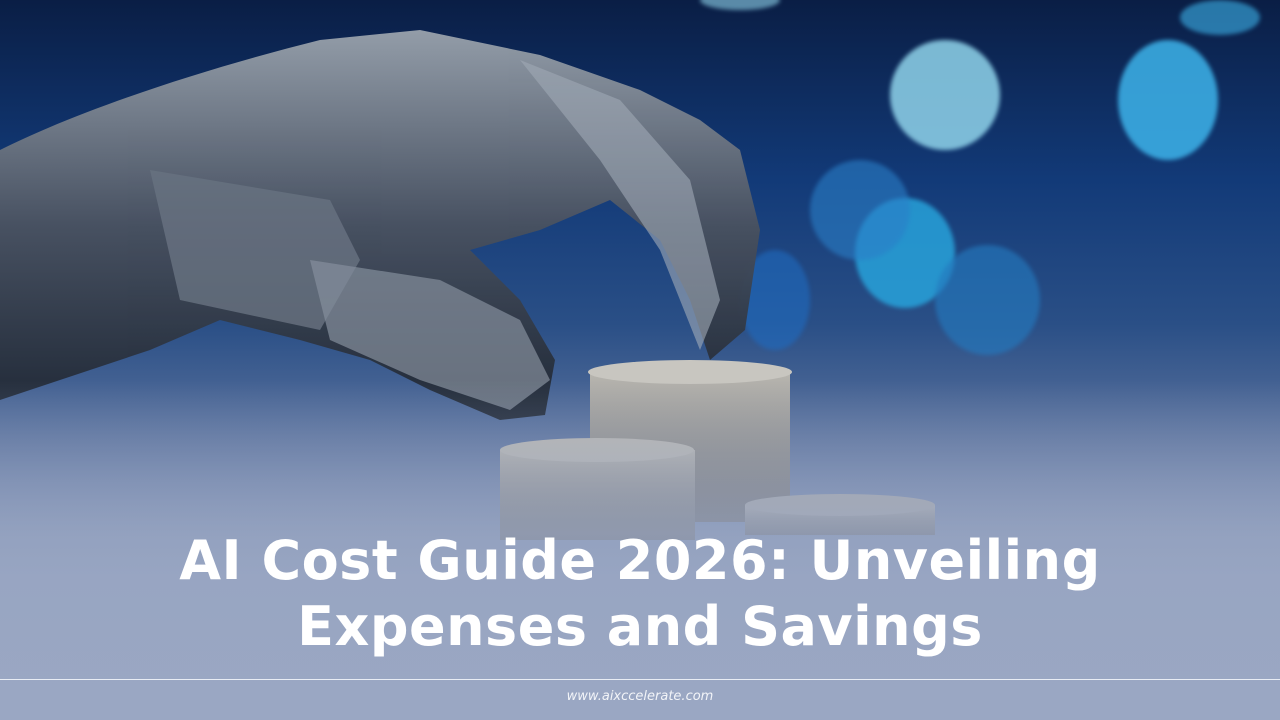 The height and width of the screenshot is (720, 1280). What do you see at coordinates (640, 626) in the screenshot?
I see `headline-line-2: Expenses and Savings` at bounding box center [640, 626].